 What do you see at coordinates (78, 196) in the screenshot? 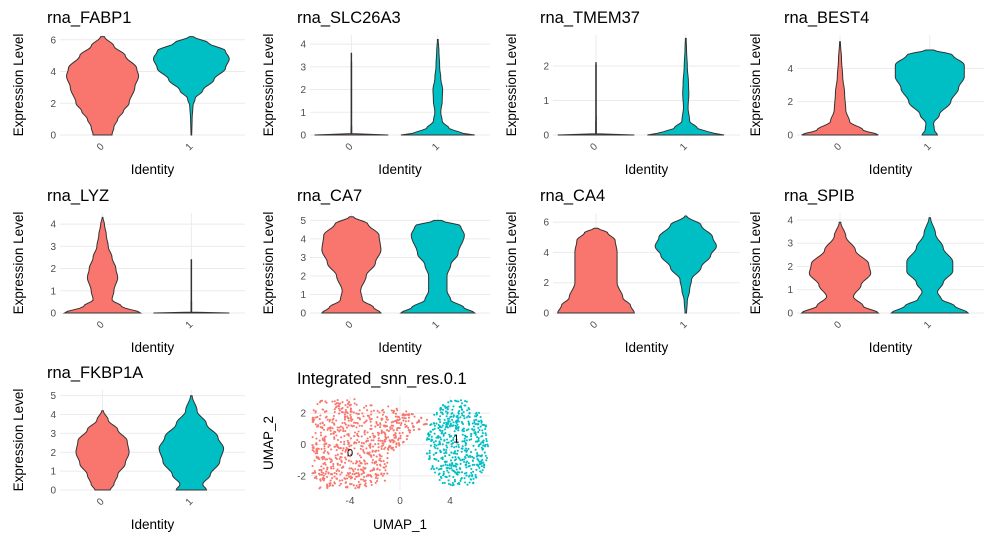
I see `panel-title: rna_LYZ` at bounding box center [78, 196].